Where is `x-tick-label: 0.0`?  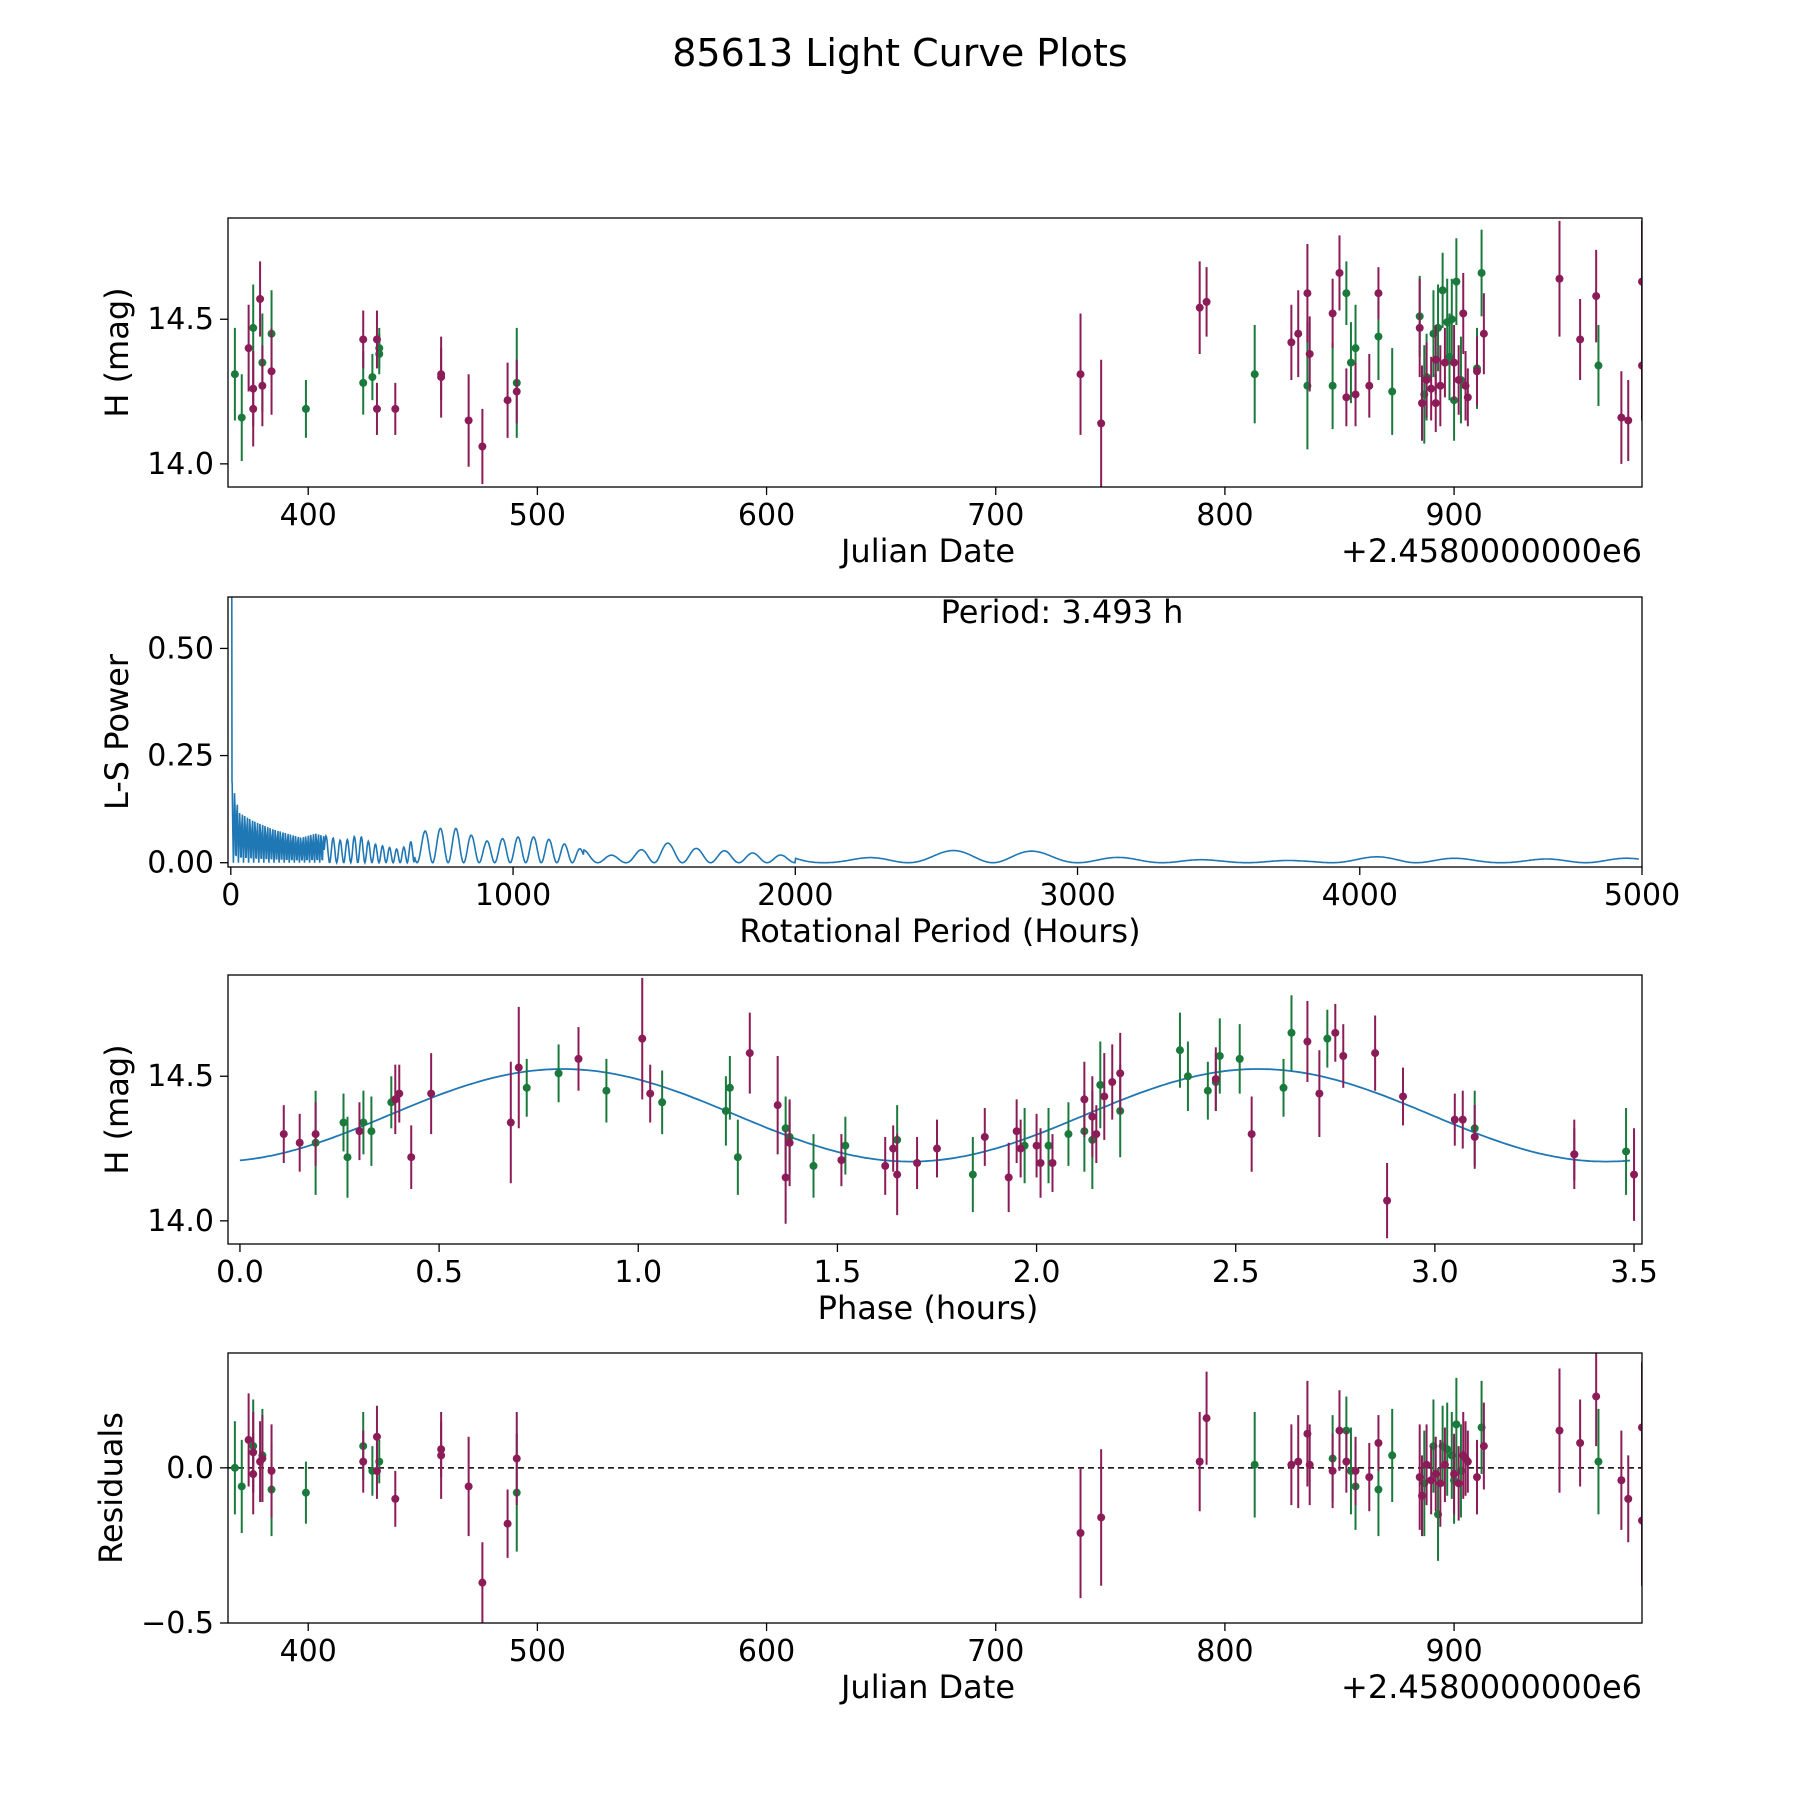 x-tick-label: 0.0 is located at coordinates (240, 1272).